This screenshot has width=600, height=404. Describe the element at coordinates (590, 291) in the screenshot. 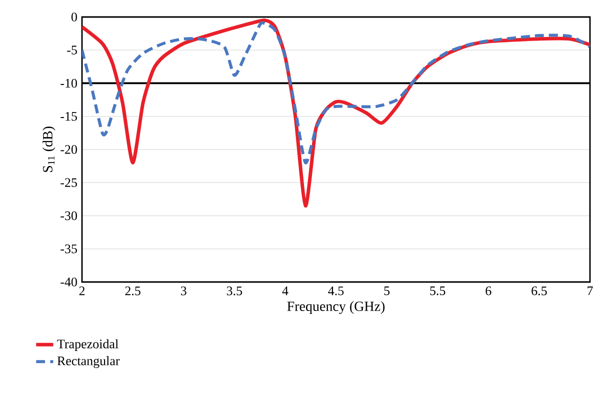

I see `x-tick-label: 7` at that location.